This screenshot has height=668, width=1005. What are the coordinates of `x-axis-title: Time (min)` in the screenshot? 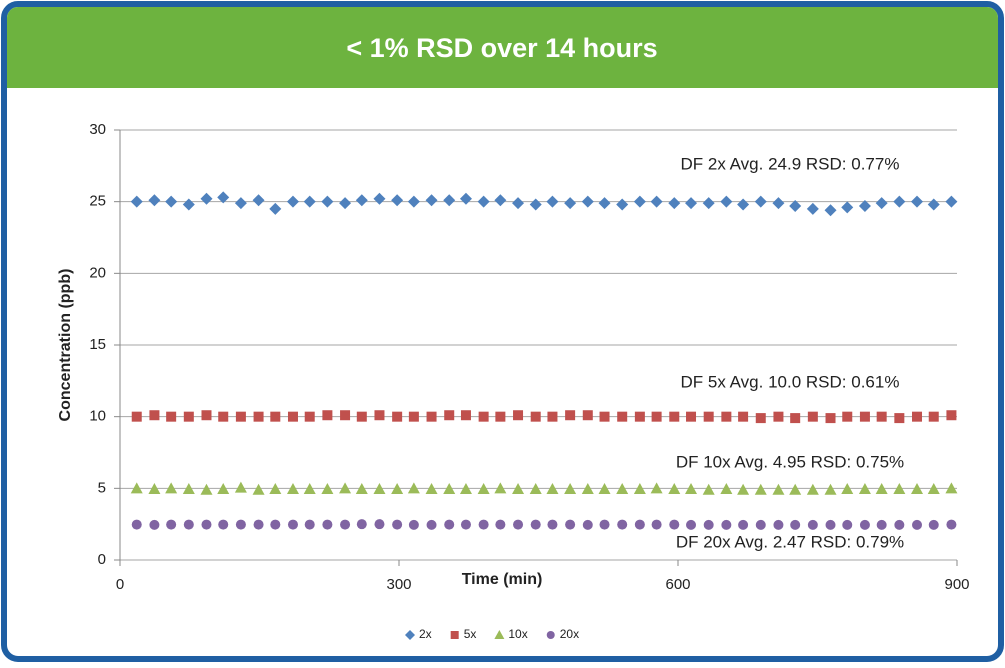 It's located at (502, 579).